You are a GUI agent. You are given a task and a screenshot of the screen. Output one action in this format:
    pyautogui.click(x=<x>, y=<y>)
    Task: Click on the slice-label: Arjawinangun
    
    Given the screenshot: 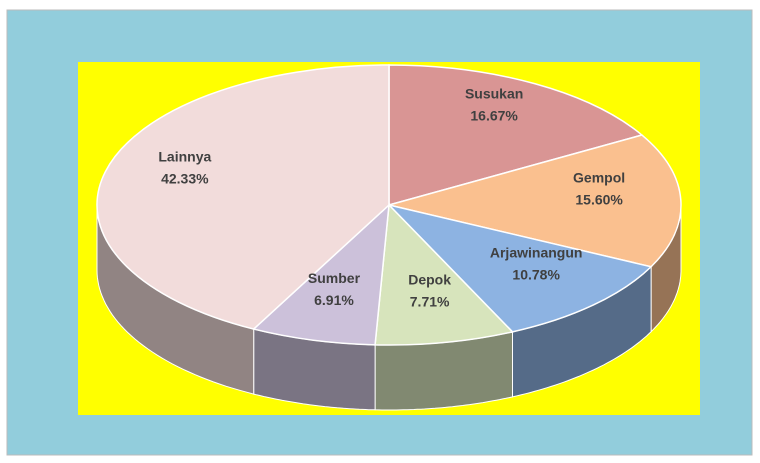 What is the action you would take?
    pyautogui.click(x=536, y=253)
    